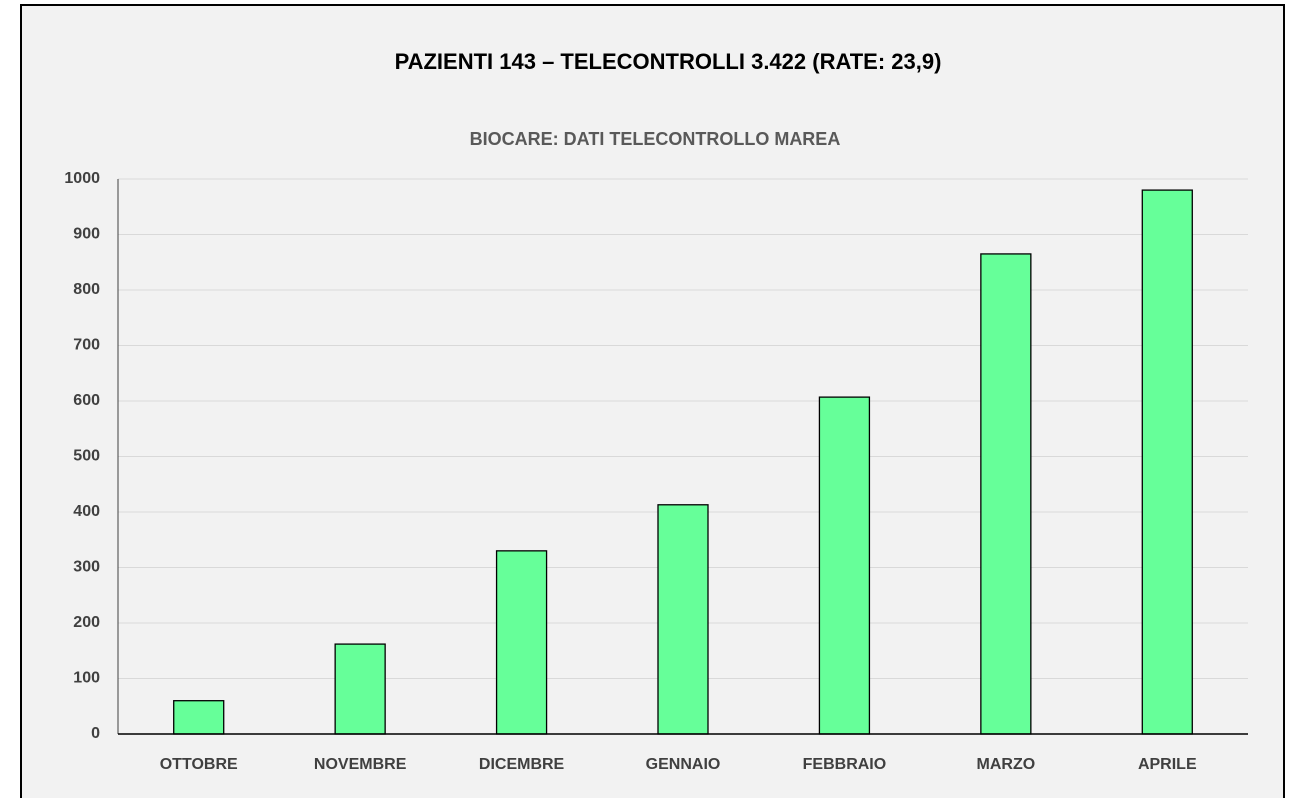  I want to click on y-tick-label: 100, so click(86, 678).